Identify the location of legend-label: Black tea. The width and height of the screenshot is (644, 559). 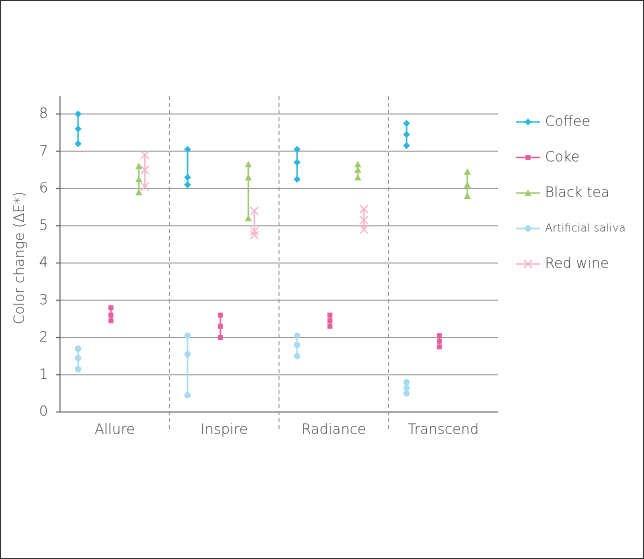
(577, 193).